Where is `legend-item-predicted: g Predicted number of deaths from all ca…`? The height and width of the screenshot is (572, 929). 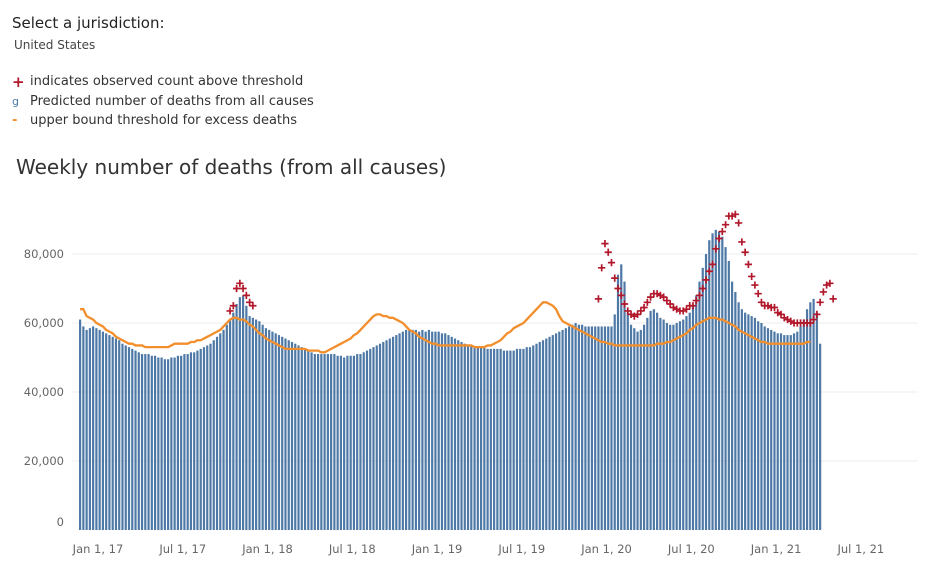
legend-item-predicted: g Predicted number of deaths from all ca… is located at coordinates (163, 102).